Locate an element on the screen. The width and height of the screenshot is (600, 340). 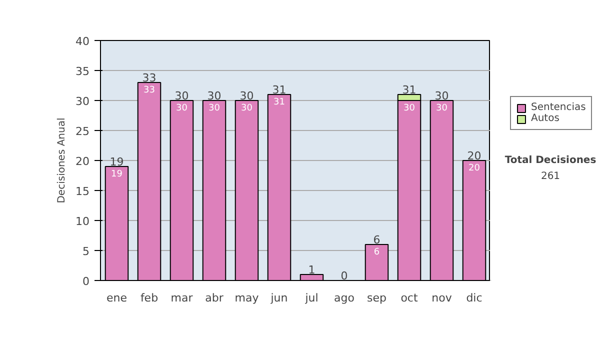
total-label: 6 is located at coordinates (376, 240).